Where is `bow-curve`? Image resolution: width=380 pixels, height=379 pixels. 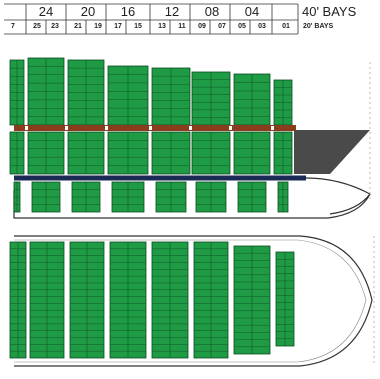 bow-curve is located at coordinates (338, 196).